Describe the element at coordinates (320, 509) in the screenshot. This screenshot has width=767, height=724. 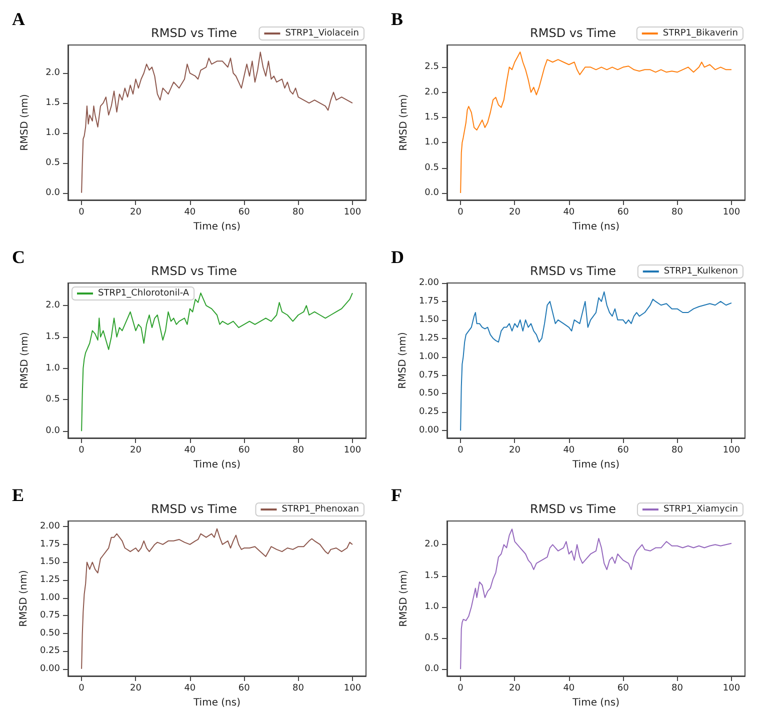
I see `legend-label: STRP1_Phenoxan` at that location.